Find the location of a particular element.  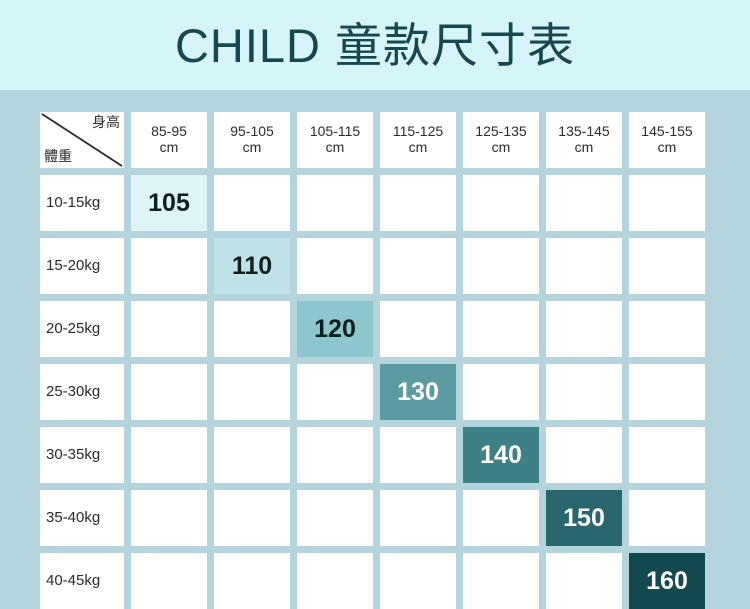

diagonal-divider-icon is located at coordinates (82, 140).